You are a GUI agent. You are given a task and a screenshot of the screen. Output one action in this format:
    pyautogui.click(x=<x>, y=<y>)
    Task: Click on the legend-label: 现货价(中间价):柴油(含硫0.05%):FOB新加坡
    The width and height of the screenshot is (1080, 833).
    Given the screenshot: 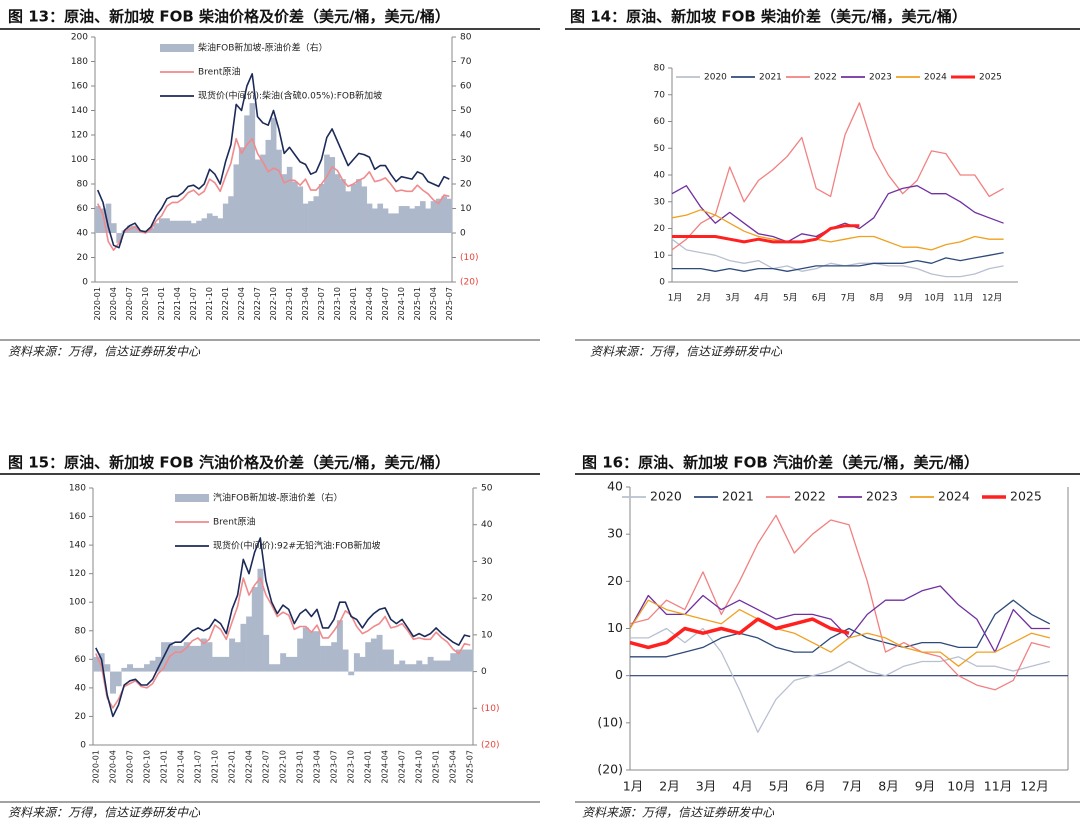 What is the action you would take?
    pyautogui.click(x=290, y=96)
    